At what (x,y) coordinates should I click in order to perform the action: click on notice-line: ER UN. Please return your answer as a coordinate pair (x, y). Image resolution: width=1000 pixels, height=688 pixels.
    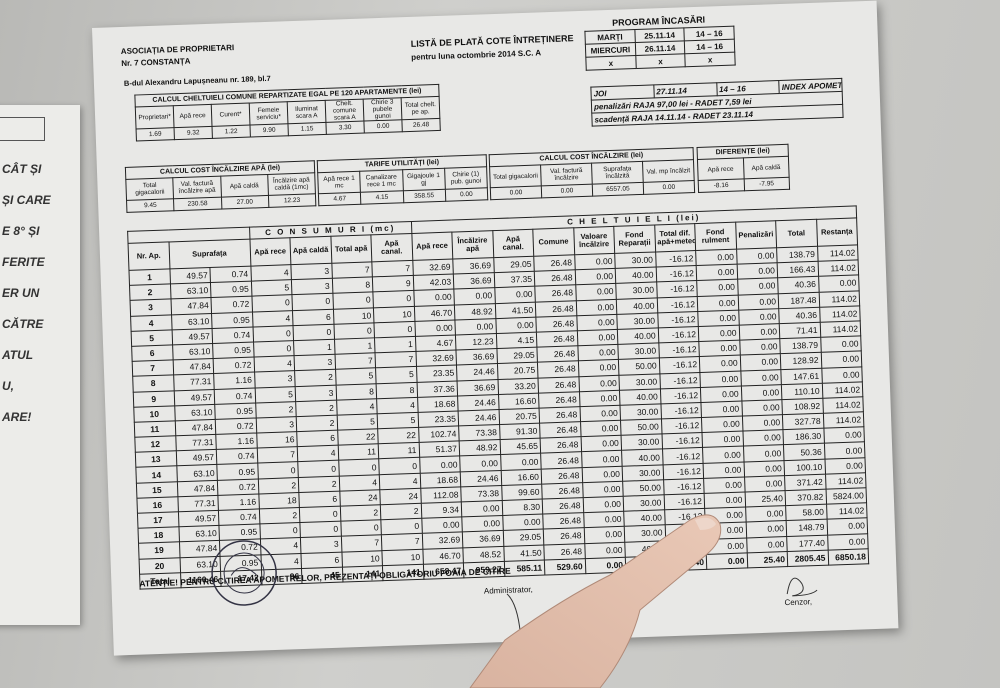
    Looking at the image, I should click on (21, 293).